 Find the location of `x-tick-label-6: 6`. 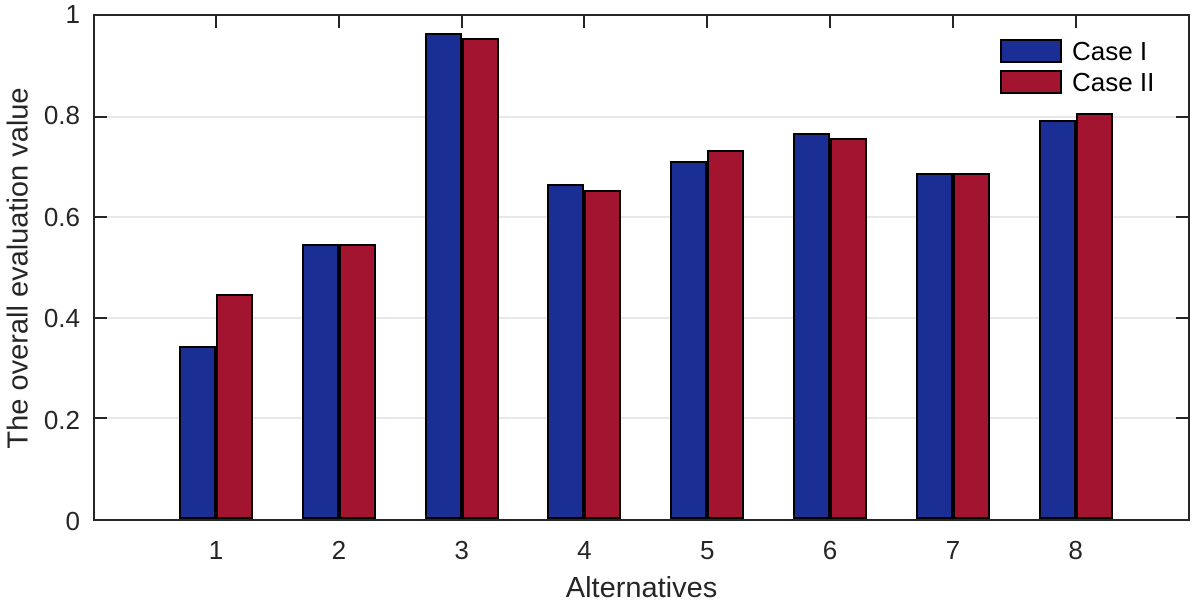

x-tick-label-6: 6 is located at coordinates (830, 550).